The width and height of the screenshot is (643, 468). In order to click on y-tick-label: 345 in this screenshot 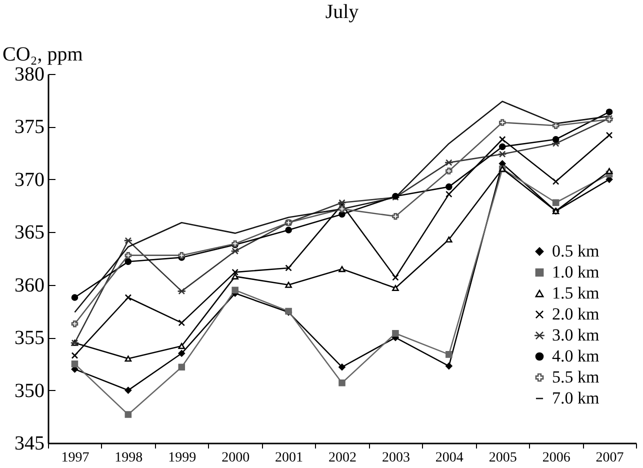, I will do `click(29, 443)`.